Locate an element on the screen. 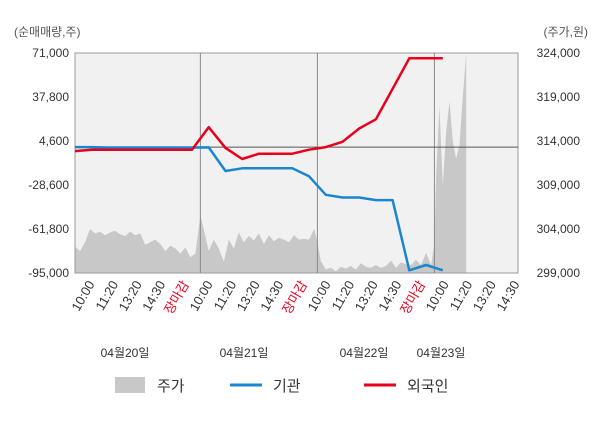 The height and width of the screenshot is (428, 600). legend-label-price: 주가 is located at coordinates (171, 386).